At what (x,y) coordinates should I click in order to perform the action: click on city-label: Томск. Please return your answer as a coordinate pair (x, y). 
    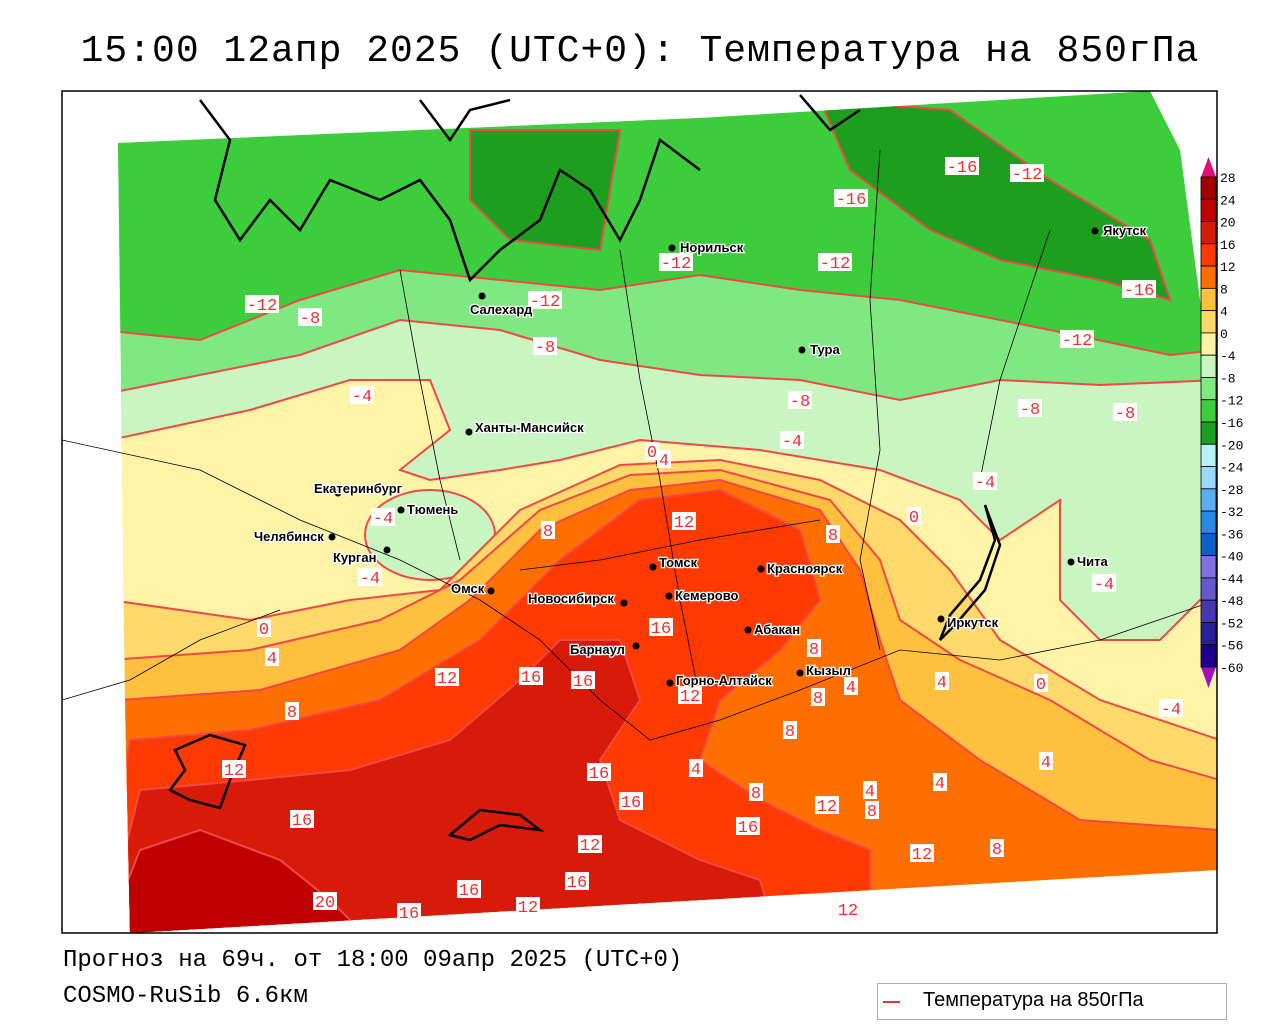
    Looking at the image, I should click on (678, 562).